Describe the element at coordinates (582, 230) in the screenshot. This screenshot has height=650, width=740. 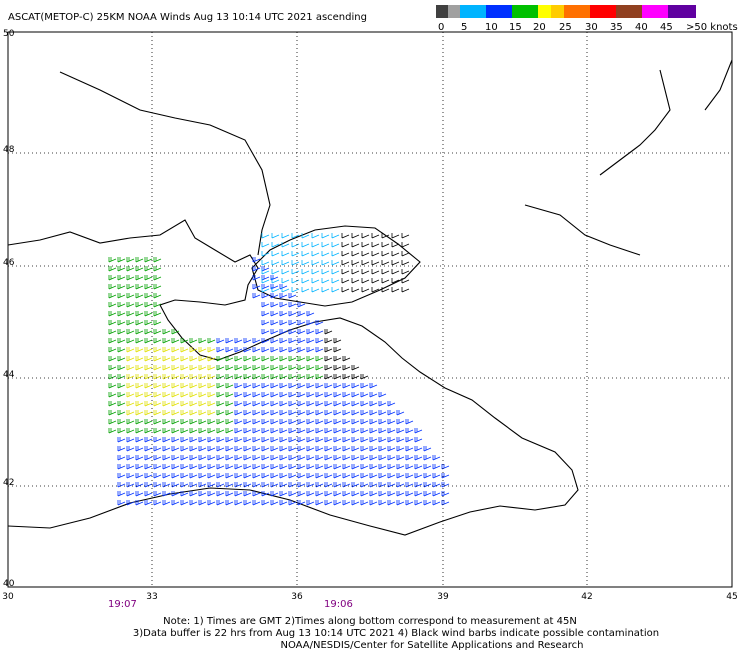
I see `river` at that location.